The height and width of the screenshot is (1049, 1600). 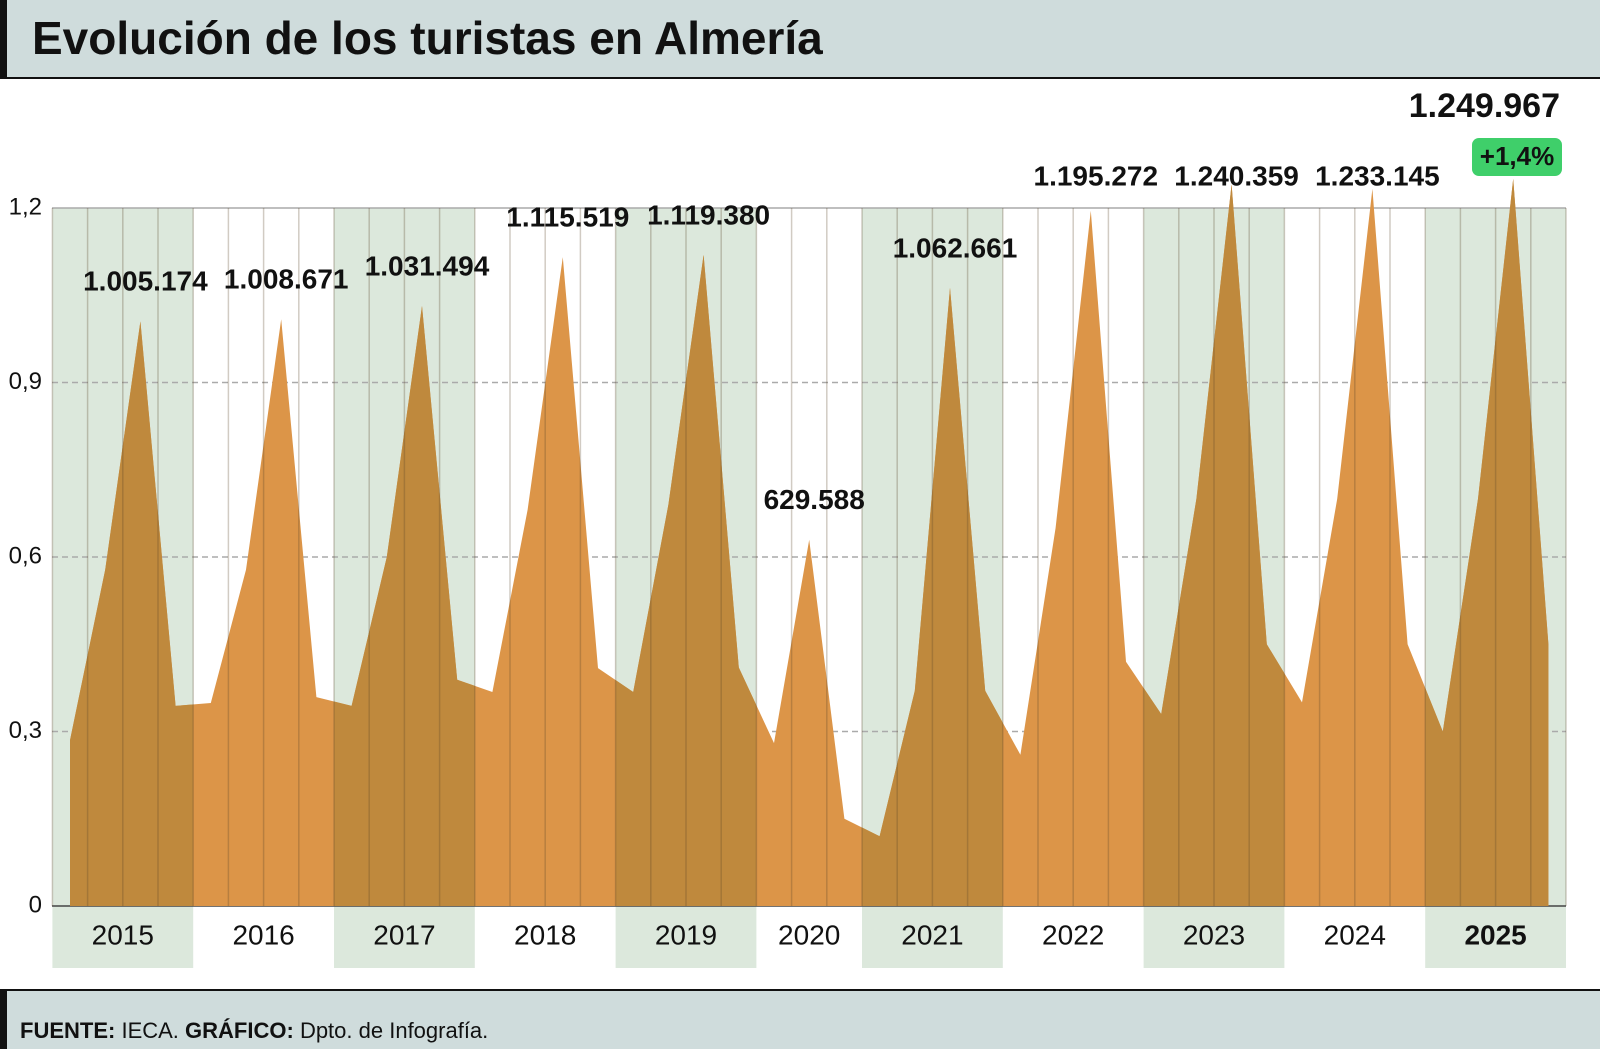 What do you see at coordinates (67, 1030) in the screenshot?
I see `source-label: FUENTE:` at bounding box center [67, 1030].